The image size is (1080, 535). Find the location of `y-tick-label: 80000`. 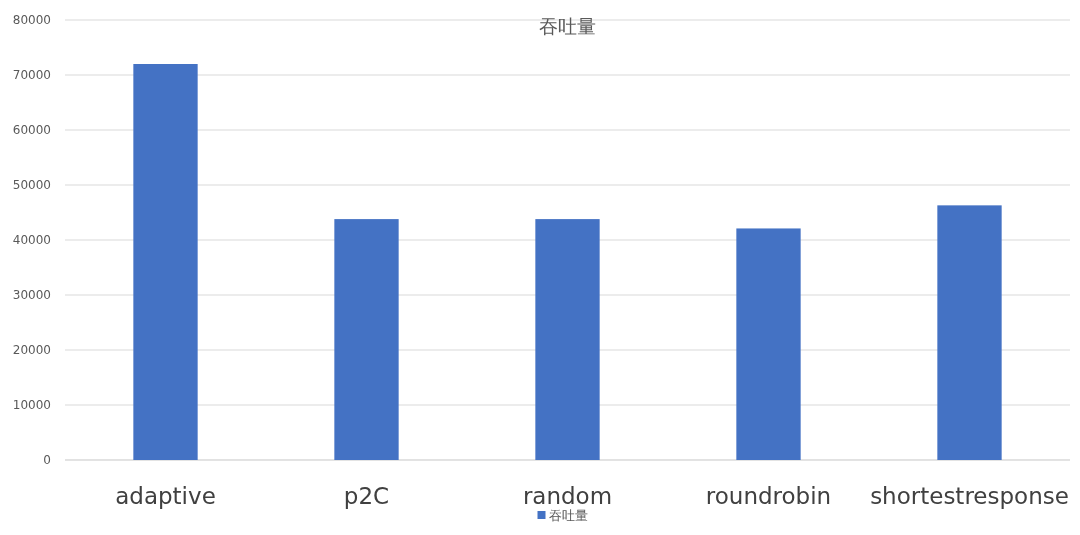

y-tick-label: 80000 is located at coordinates (31, 20).